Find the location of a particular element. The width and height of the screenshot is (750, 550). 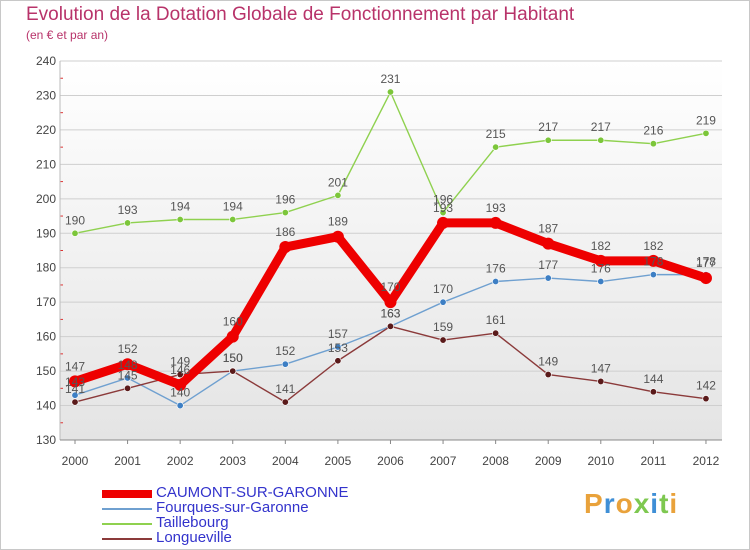

data-label-fourques-sur-garonne: 148 is located at coordinates (128, 365).